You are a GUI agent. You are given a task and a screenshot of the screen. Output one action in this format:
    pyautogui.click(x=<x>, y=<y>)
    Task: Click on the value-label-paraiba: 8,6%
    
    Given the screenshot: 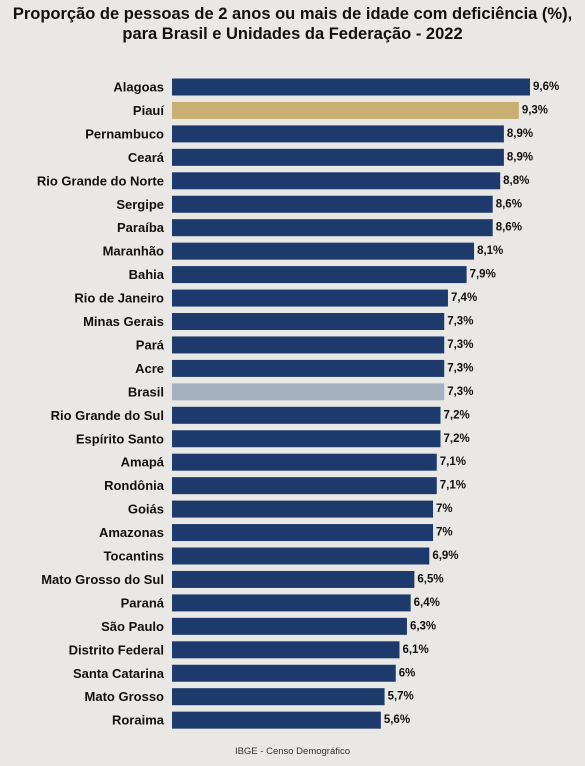 What is the action you would take?
    pyautogui.click(x=509, y=228)
    